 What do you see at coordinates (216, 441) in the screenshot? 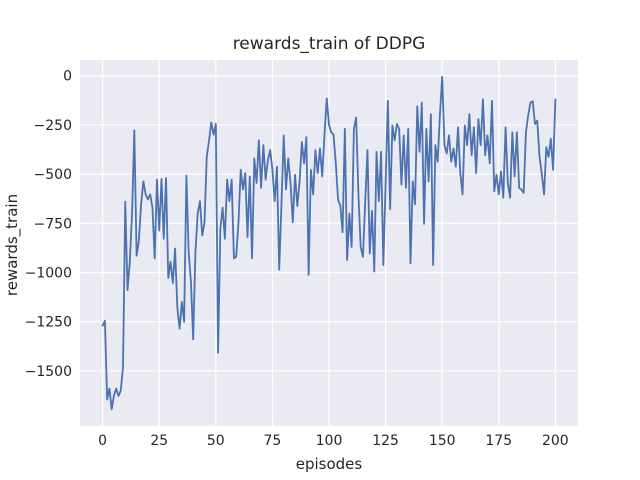
I see `x-tick-label: 50` at bounding box center [216, 441].